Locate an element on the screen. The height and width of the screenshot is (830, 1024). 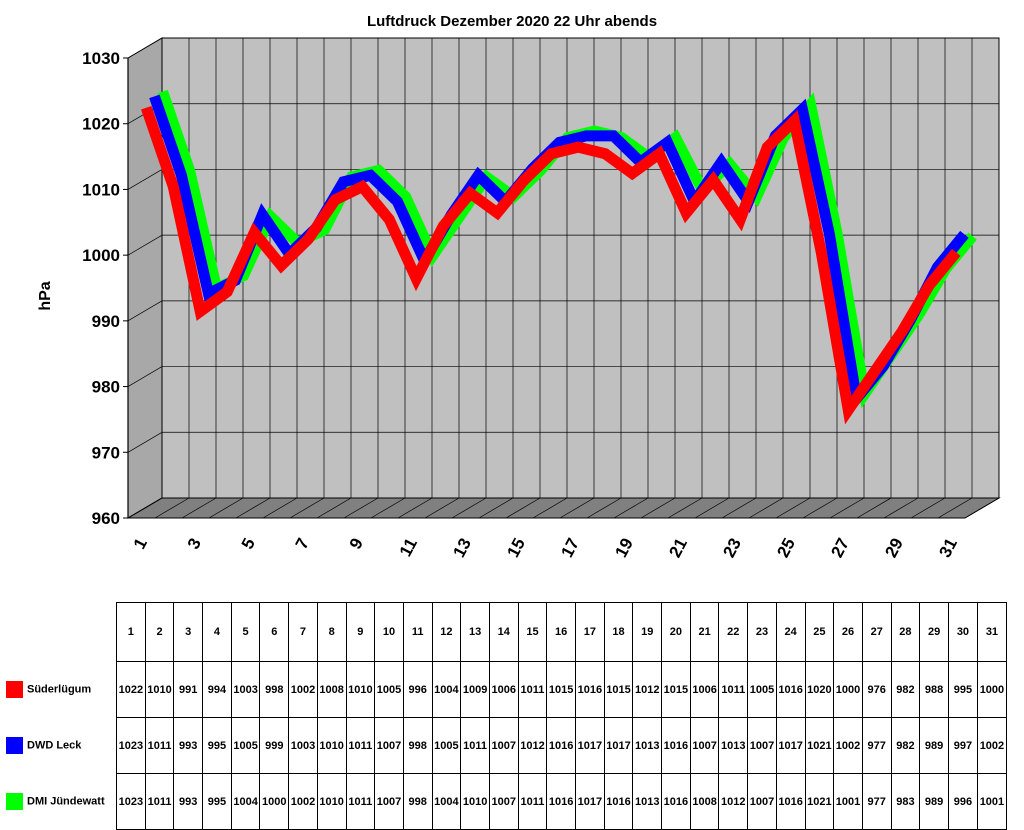
table-cell: 1006 is located at coordinates (503, 689).